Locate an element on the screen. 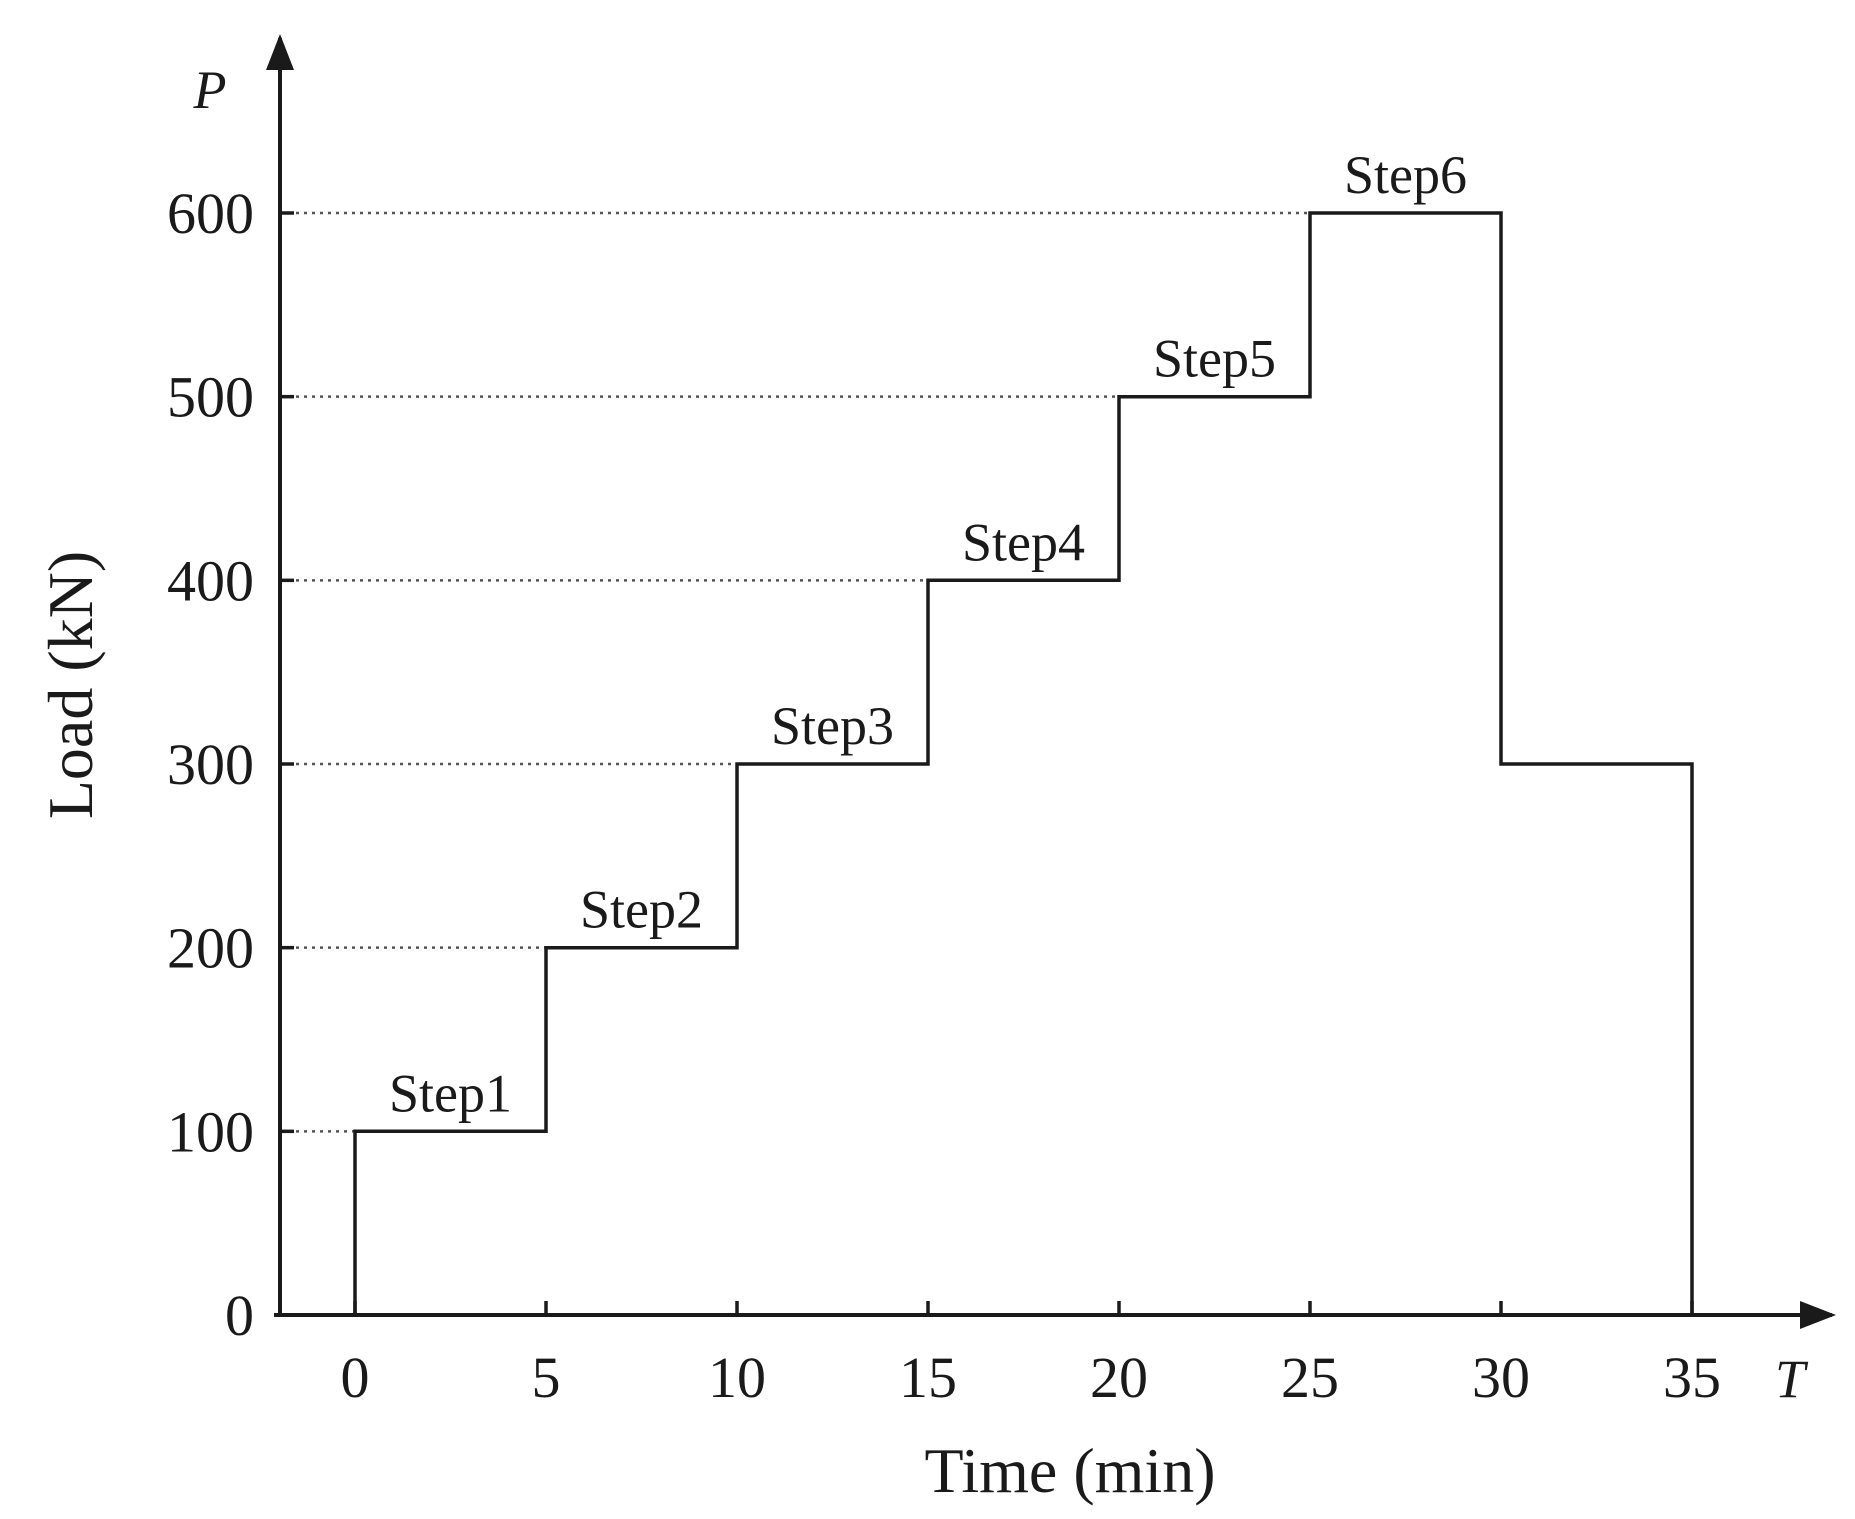 This screenshot has width=1855, height=1519. x-tick-label-35: 35 is located at coordinates (1692, 1377).